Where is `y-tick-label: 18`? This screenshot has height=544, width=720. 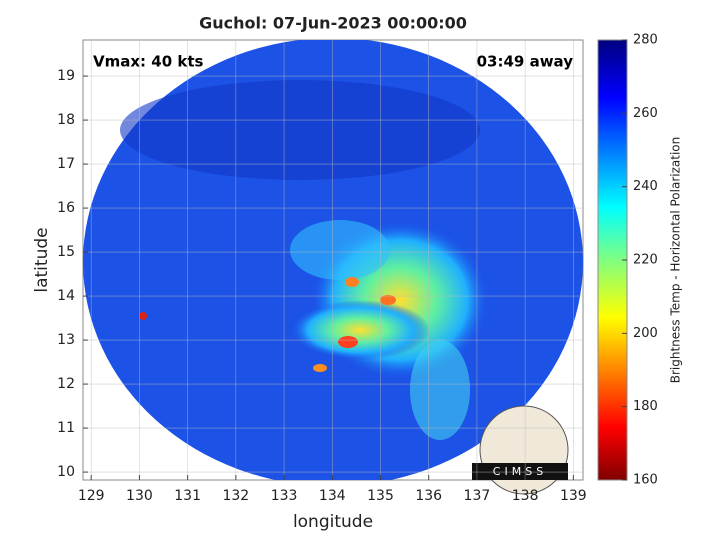
y-tick-label: 18 is located at coordinates (66, 120).